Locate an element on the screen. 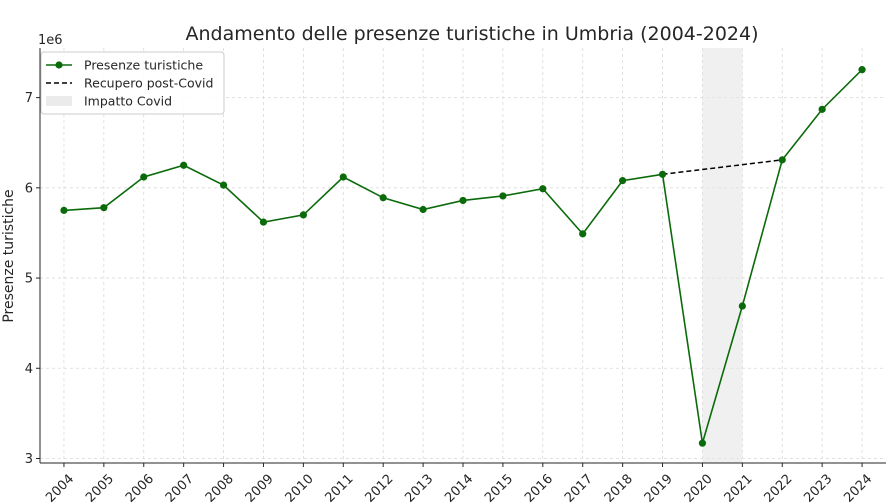 The image size is (896, 504). y-offset-label: 1e6 is located at coordinates (50, 40).